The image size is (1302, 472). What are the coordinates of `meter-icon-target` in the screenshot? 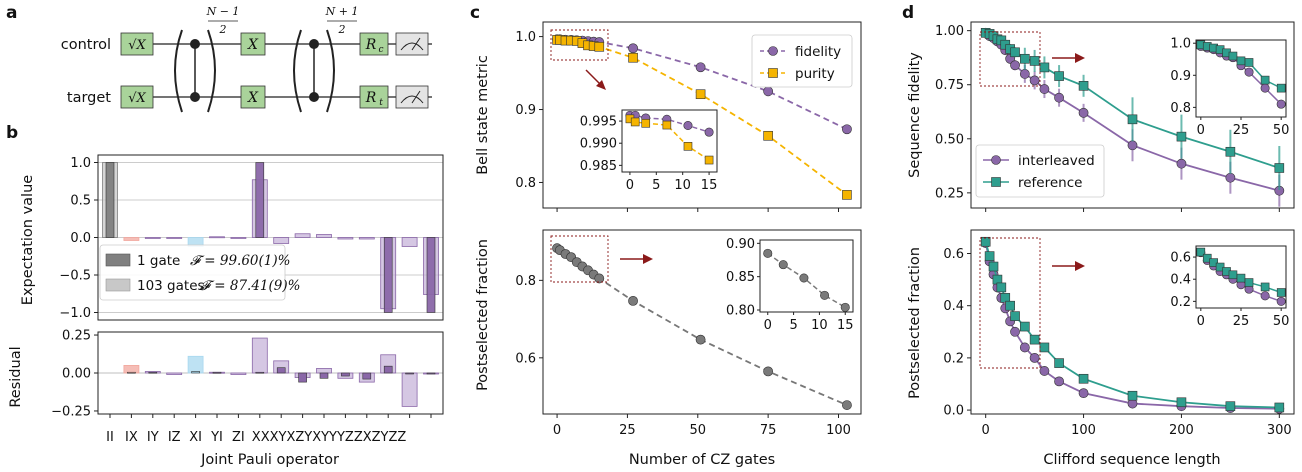 It's located at (412, 97).